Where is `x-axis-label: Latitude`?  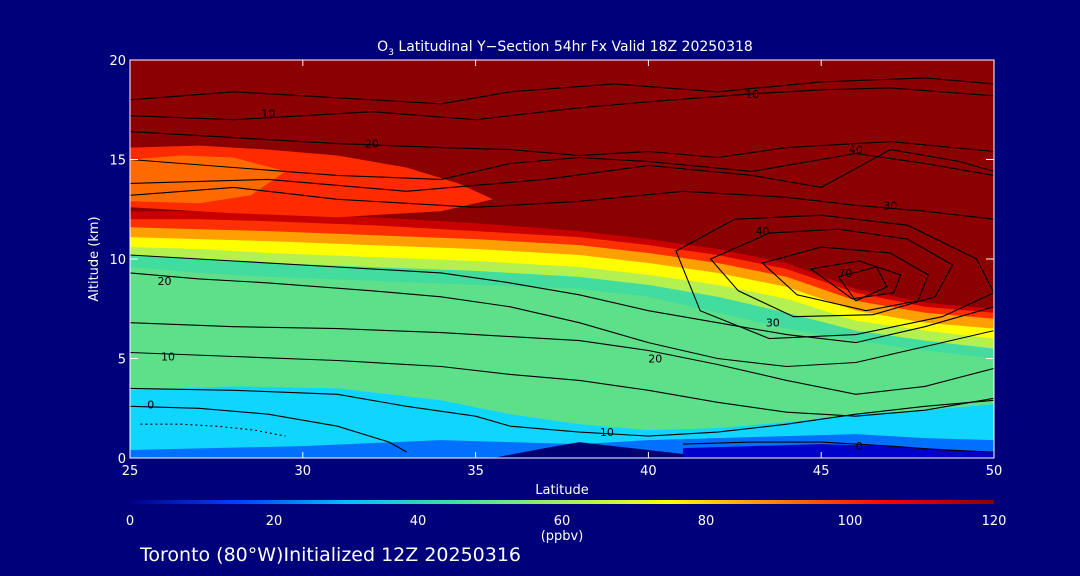
x-axis-label: Latitude is located at coordinates (562, 490).